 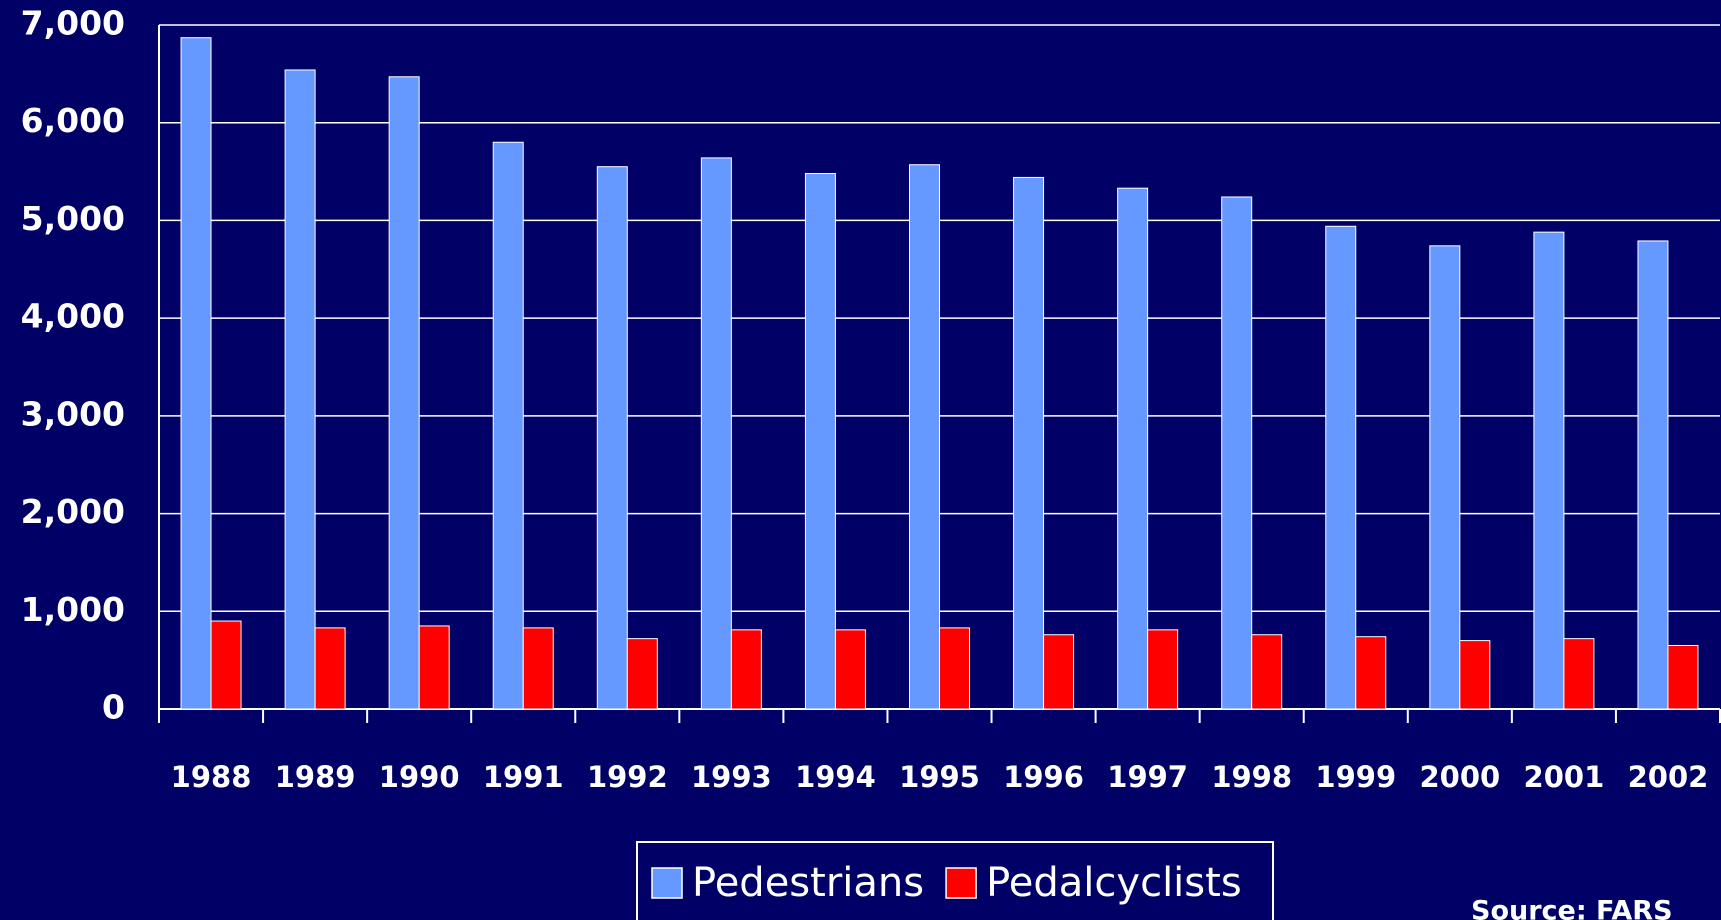 What do you see at coordinates (1668, 777) in the screenshot?
I see `x-tick-label: 2002` at bounding box center [1668, 777].